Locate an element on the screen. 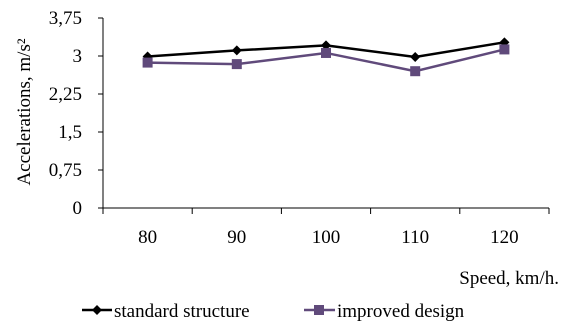 The height and width of the screenshot is (324, 565). x-axis-title: Speed, km/h. is located at coordinates (509, 278).